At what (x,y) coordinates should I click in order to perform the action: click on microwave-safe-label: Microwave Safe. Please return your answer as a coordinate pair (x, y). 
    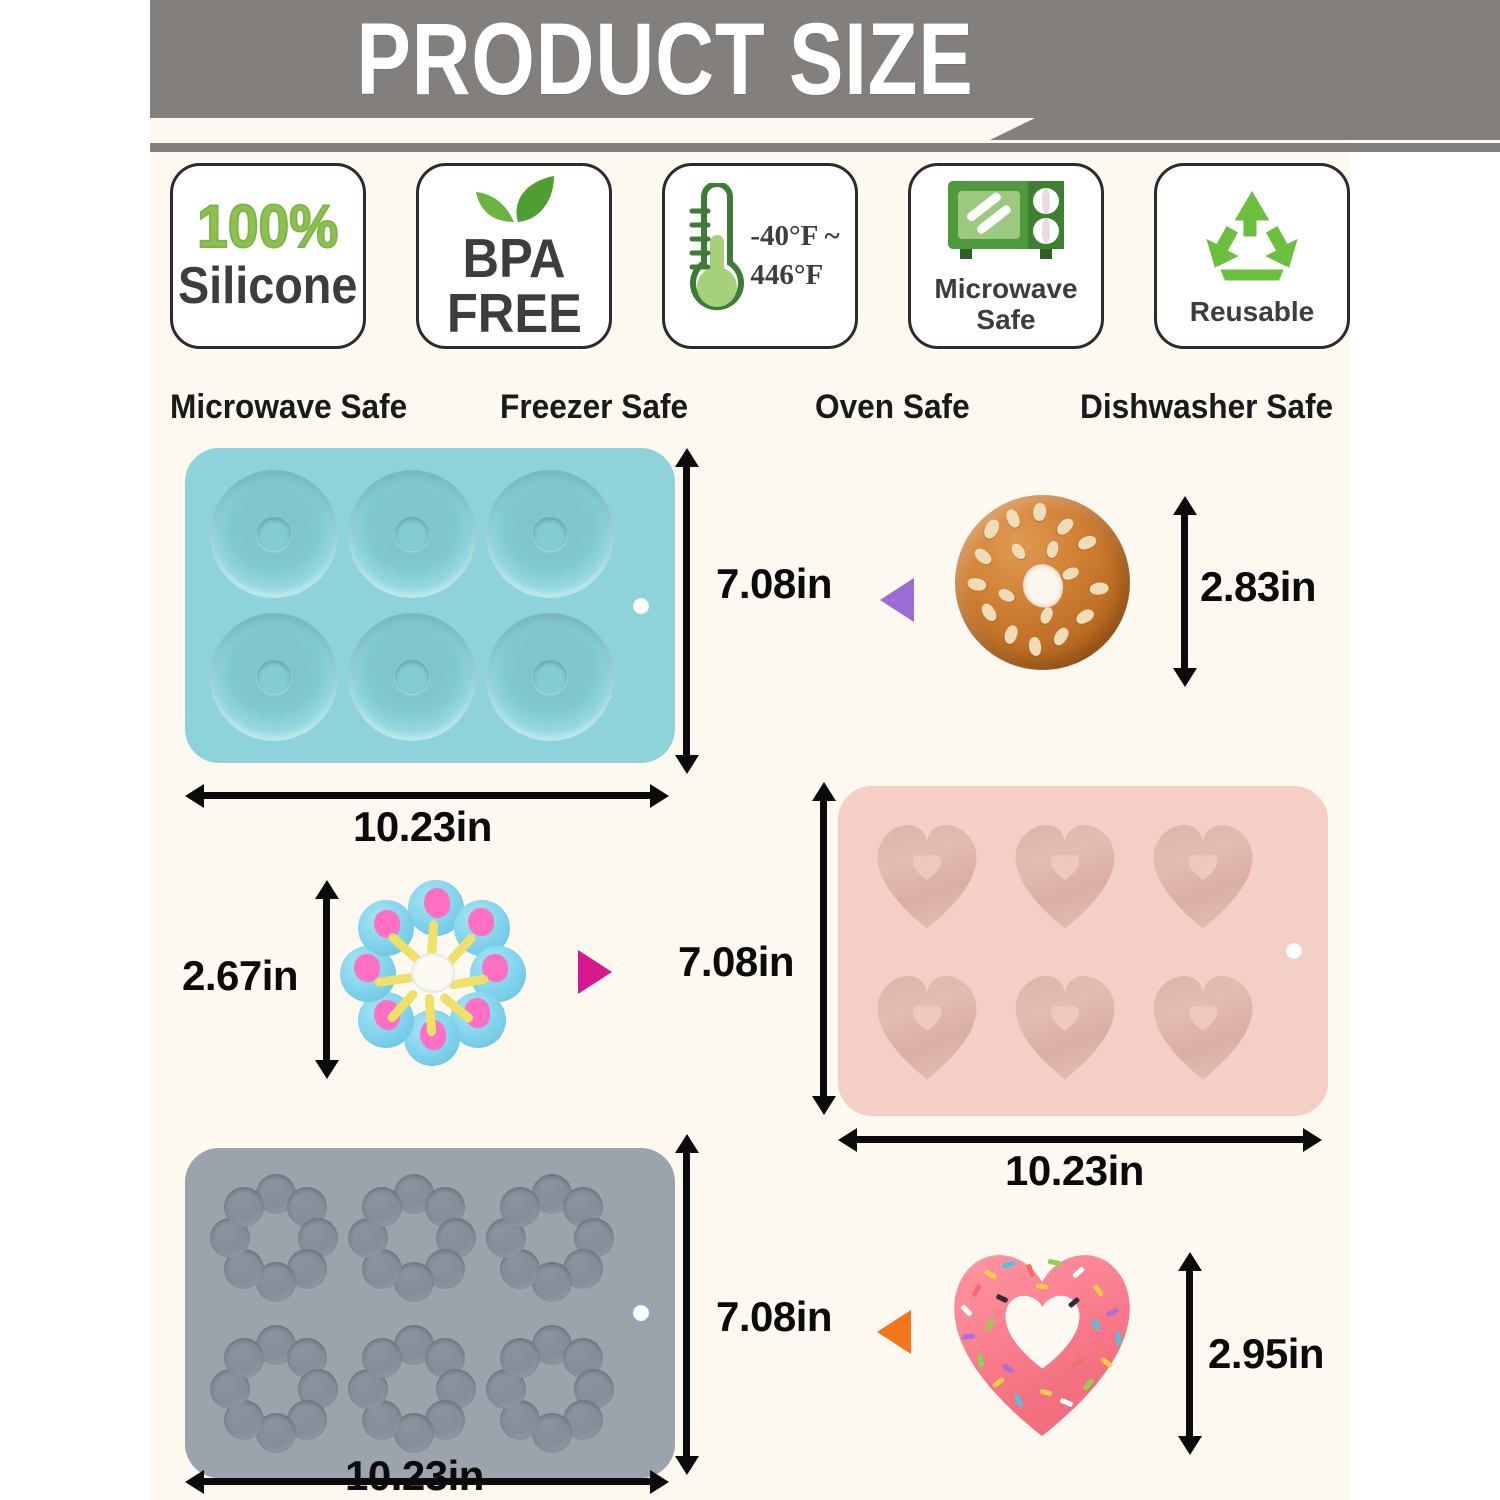
    Looking at the image, I should click on (1006, 304).